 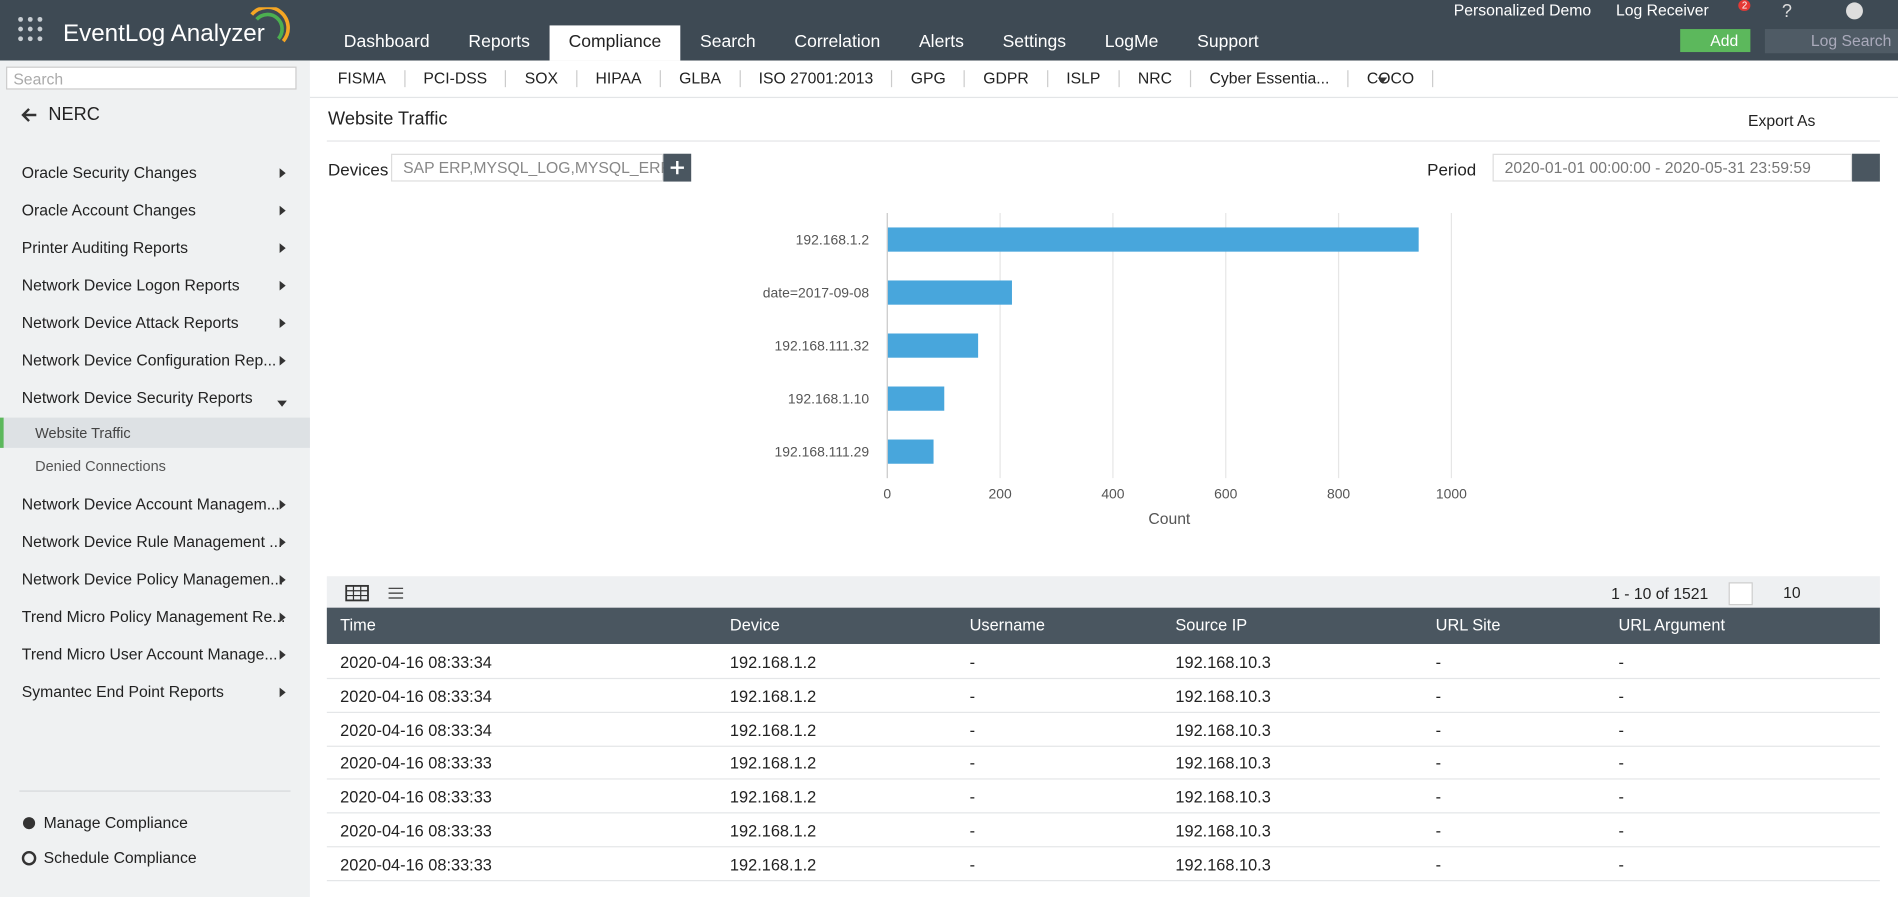 I want to click on compliance-tab: PCI-DSS, so click(x=456, y=79).